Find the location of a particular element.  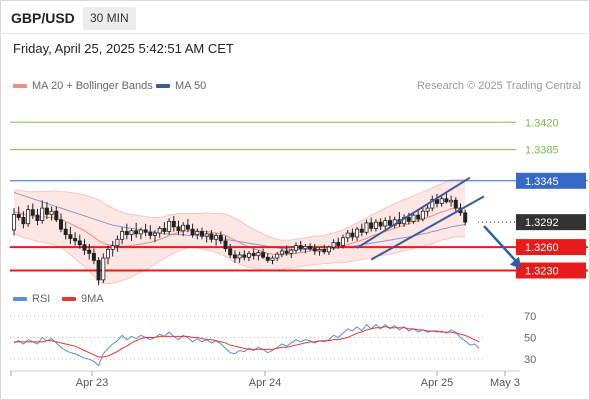

timeframe-button: 30 MIN is located at coordinates (109, 18).